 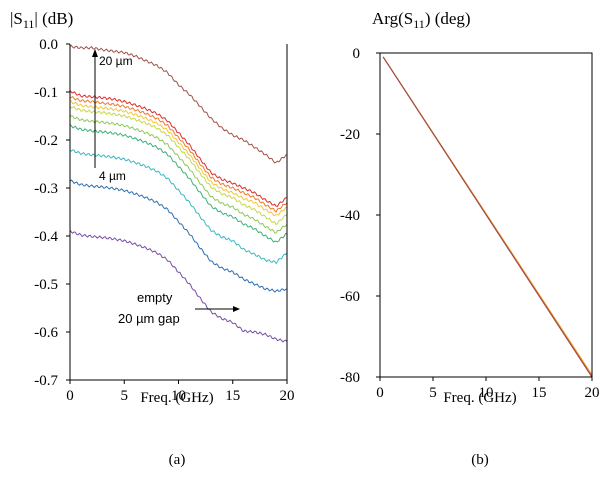 I want to click on y-tick-label-b-1: -20, so click(x=350, y=135).